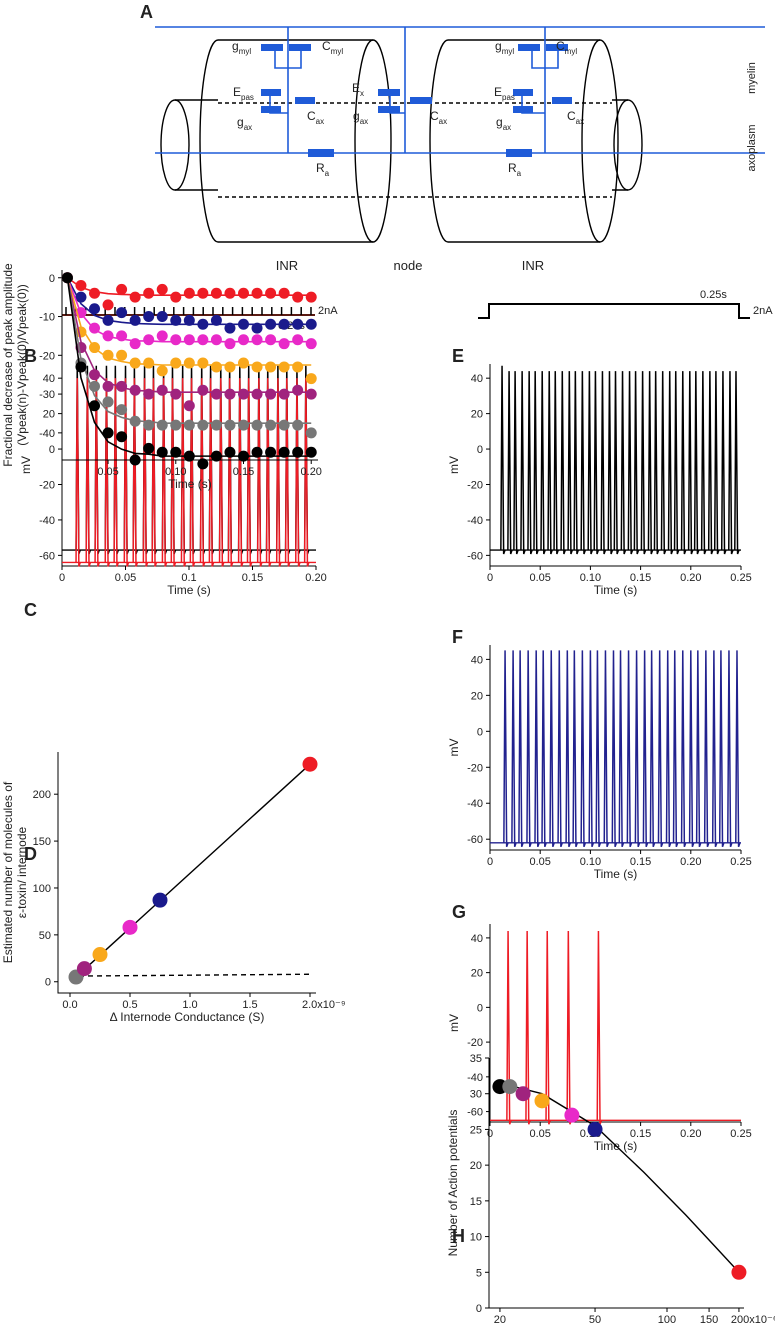 This screenshot has width=775, height=1325. What do you see at coordinates (457, 637) in the screenshot?
I see `panel-letter: F` at bounding box center [457, 637].